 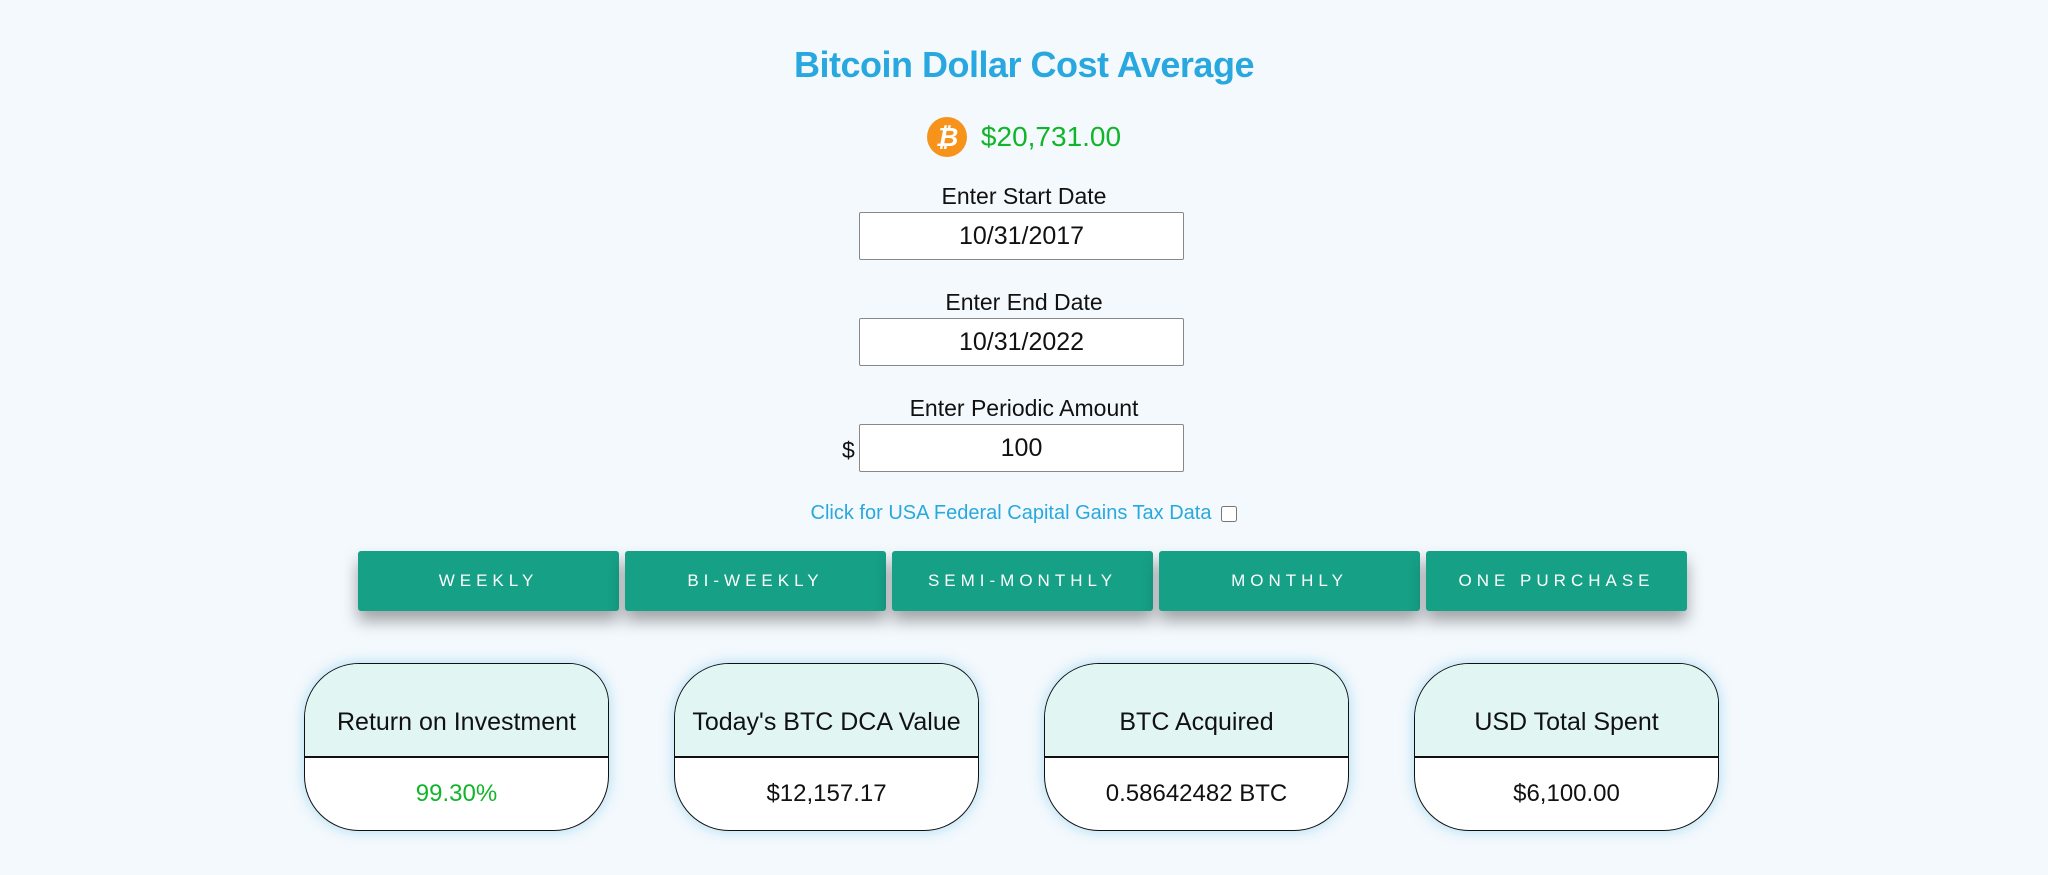 I want to click on card-title: USD Total Spent, so click(x=1566, y=711).